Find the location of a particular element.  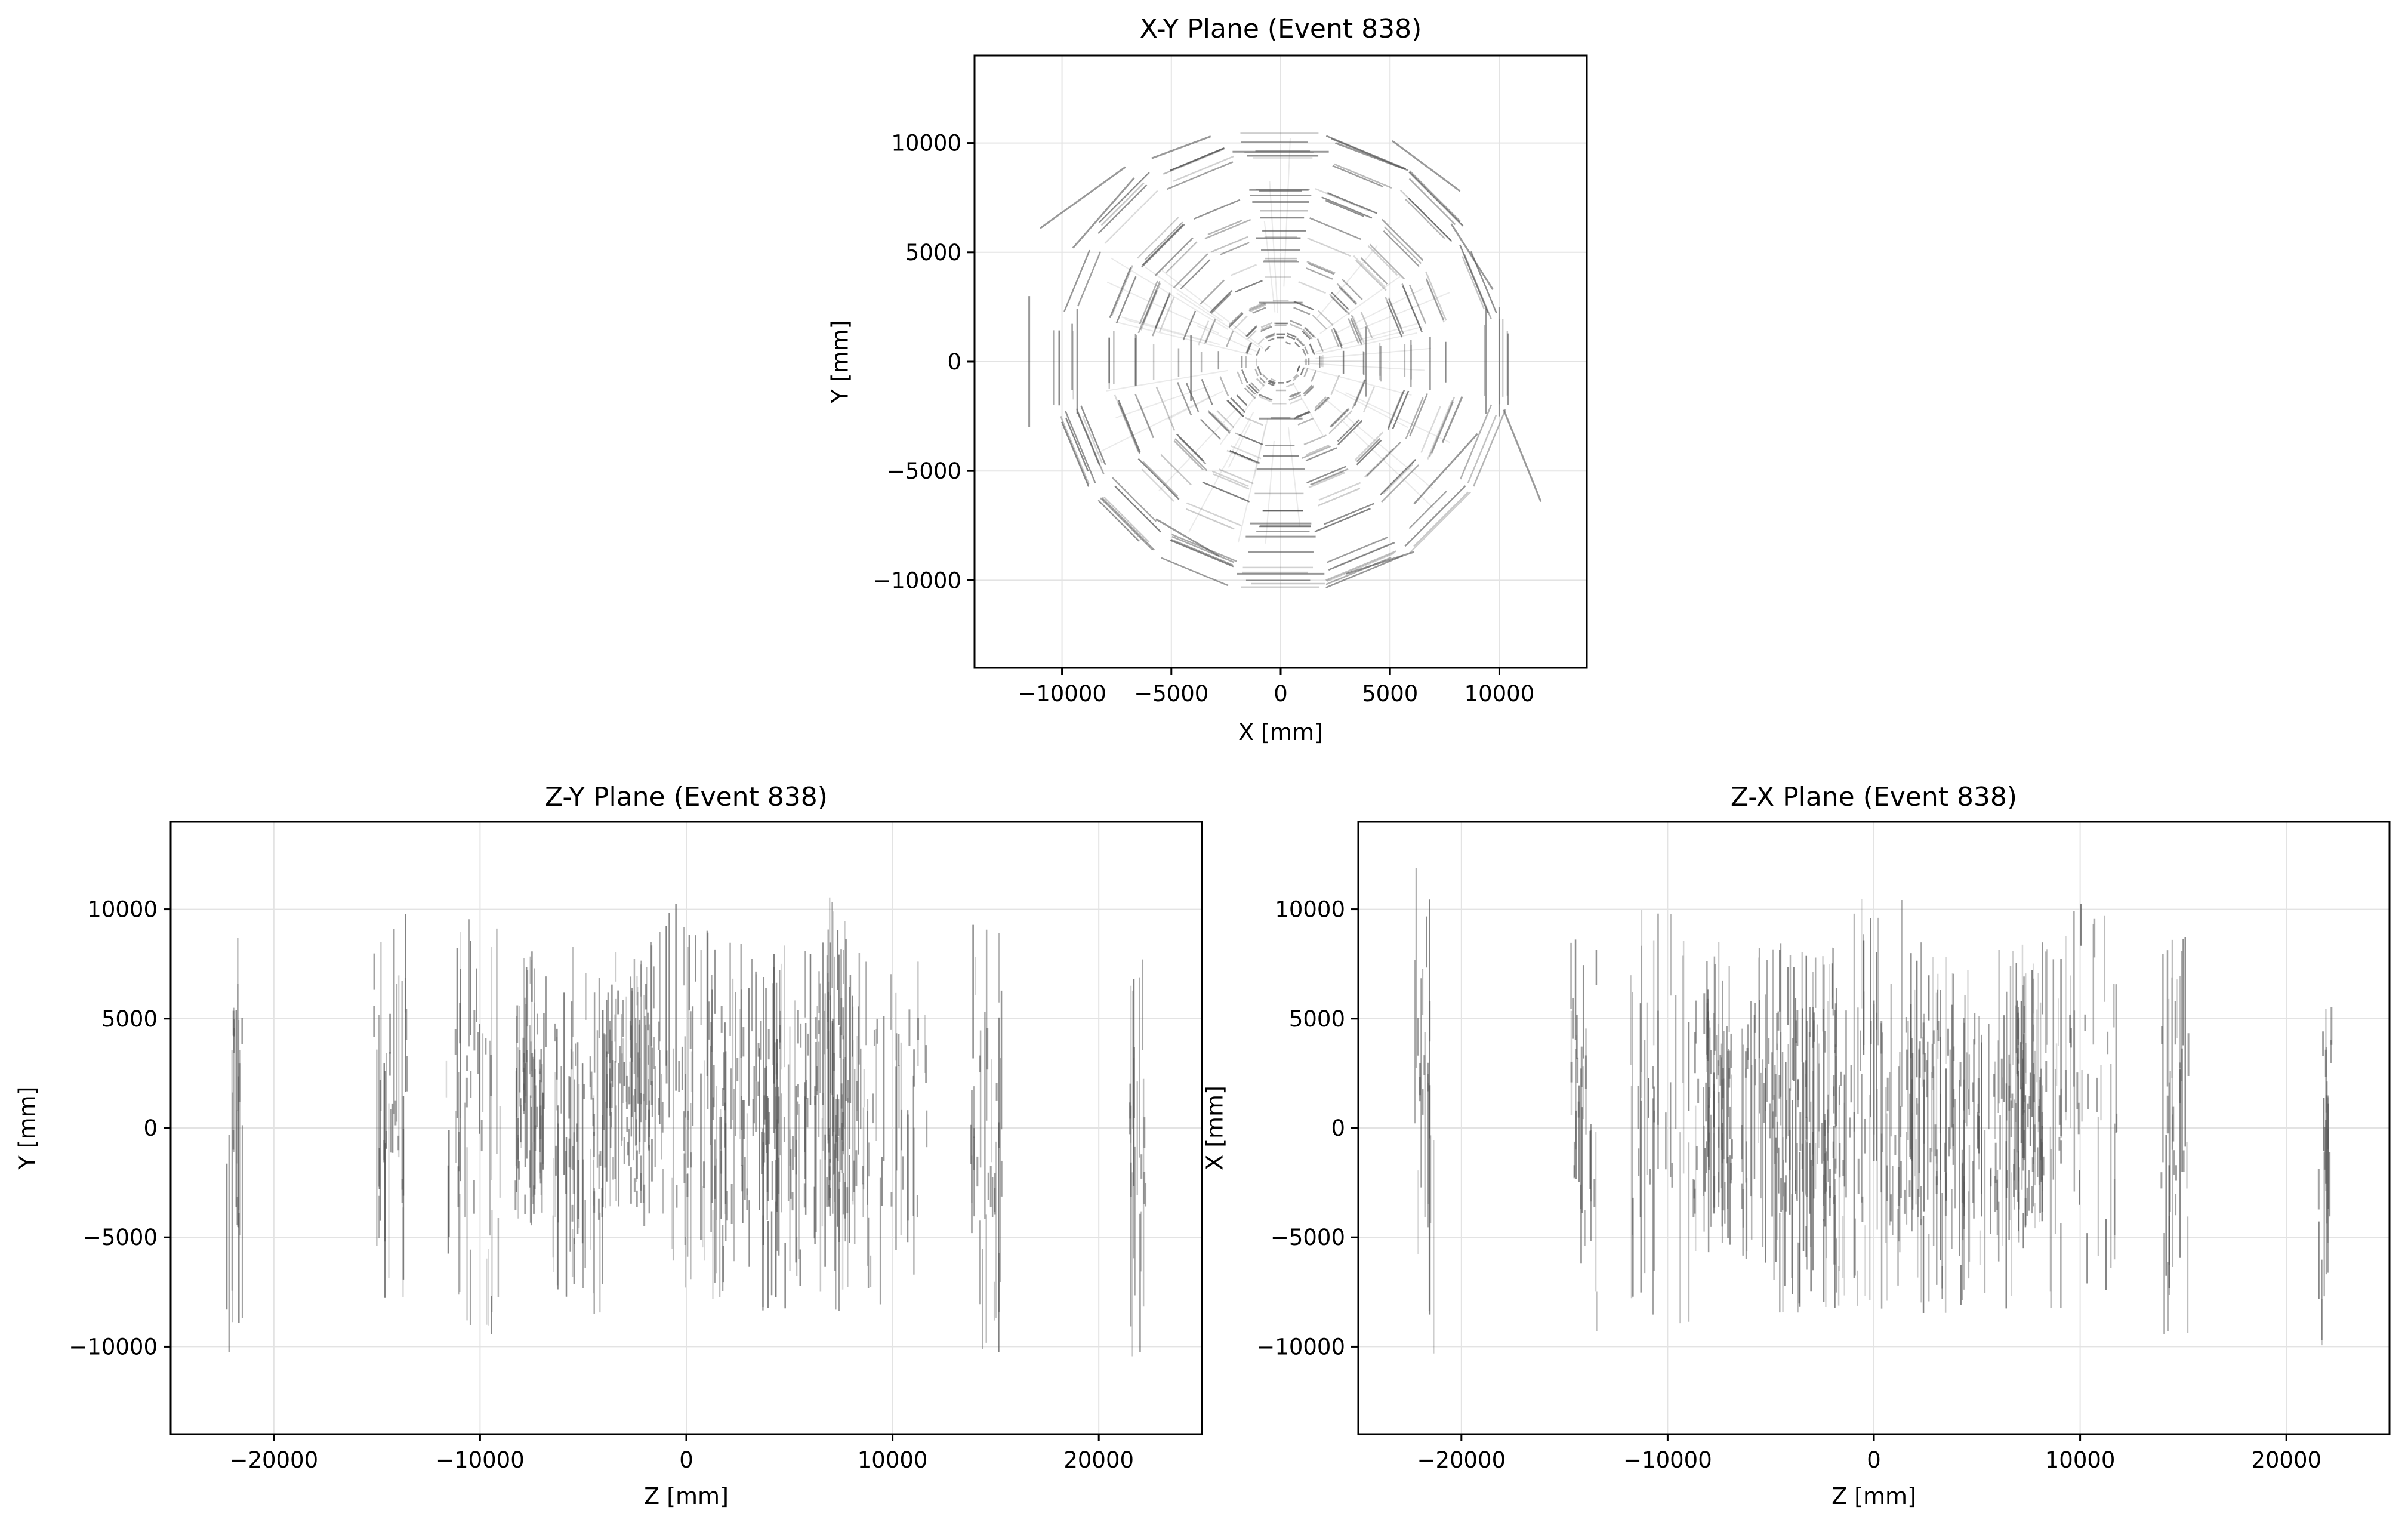

zx-x-tick-label: 20000 is located at coordinates (2286, 1460).